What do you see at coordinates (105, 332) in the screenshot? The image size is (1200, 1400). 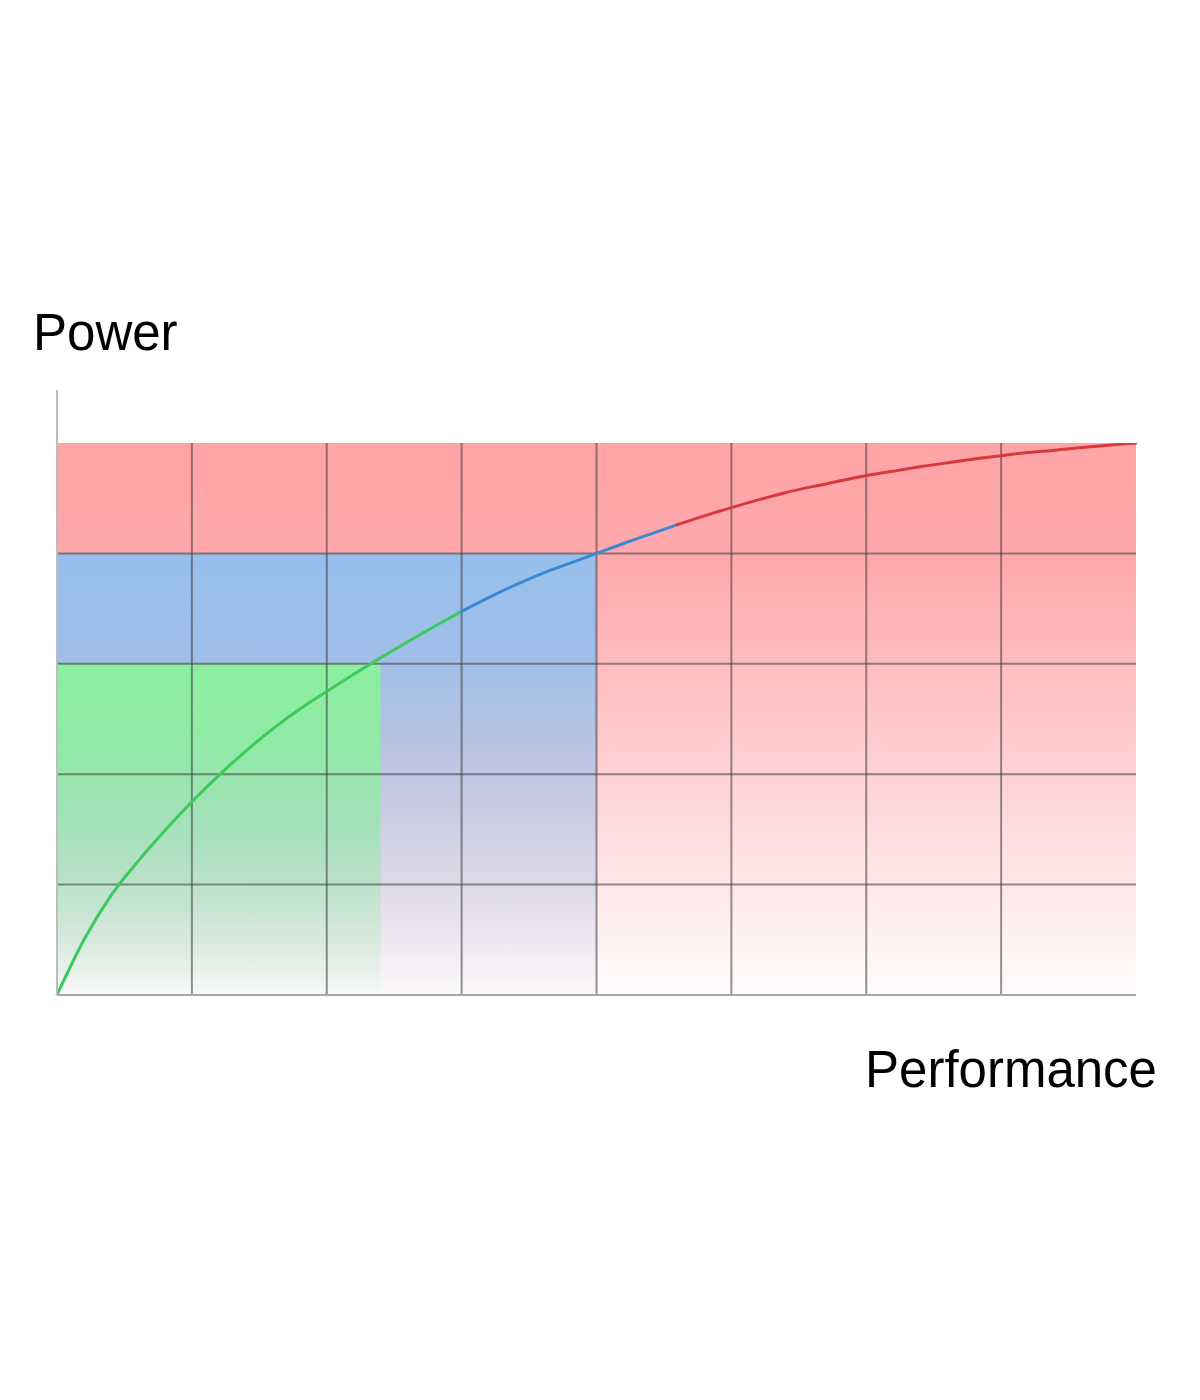 I see `y-axis-title: Power` at bounding box center [105, 332].